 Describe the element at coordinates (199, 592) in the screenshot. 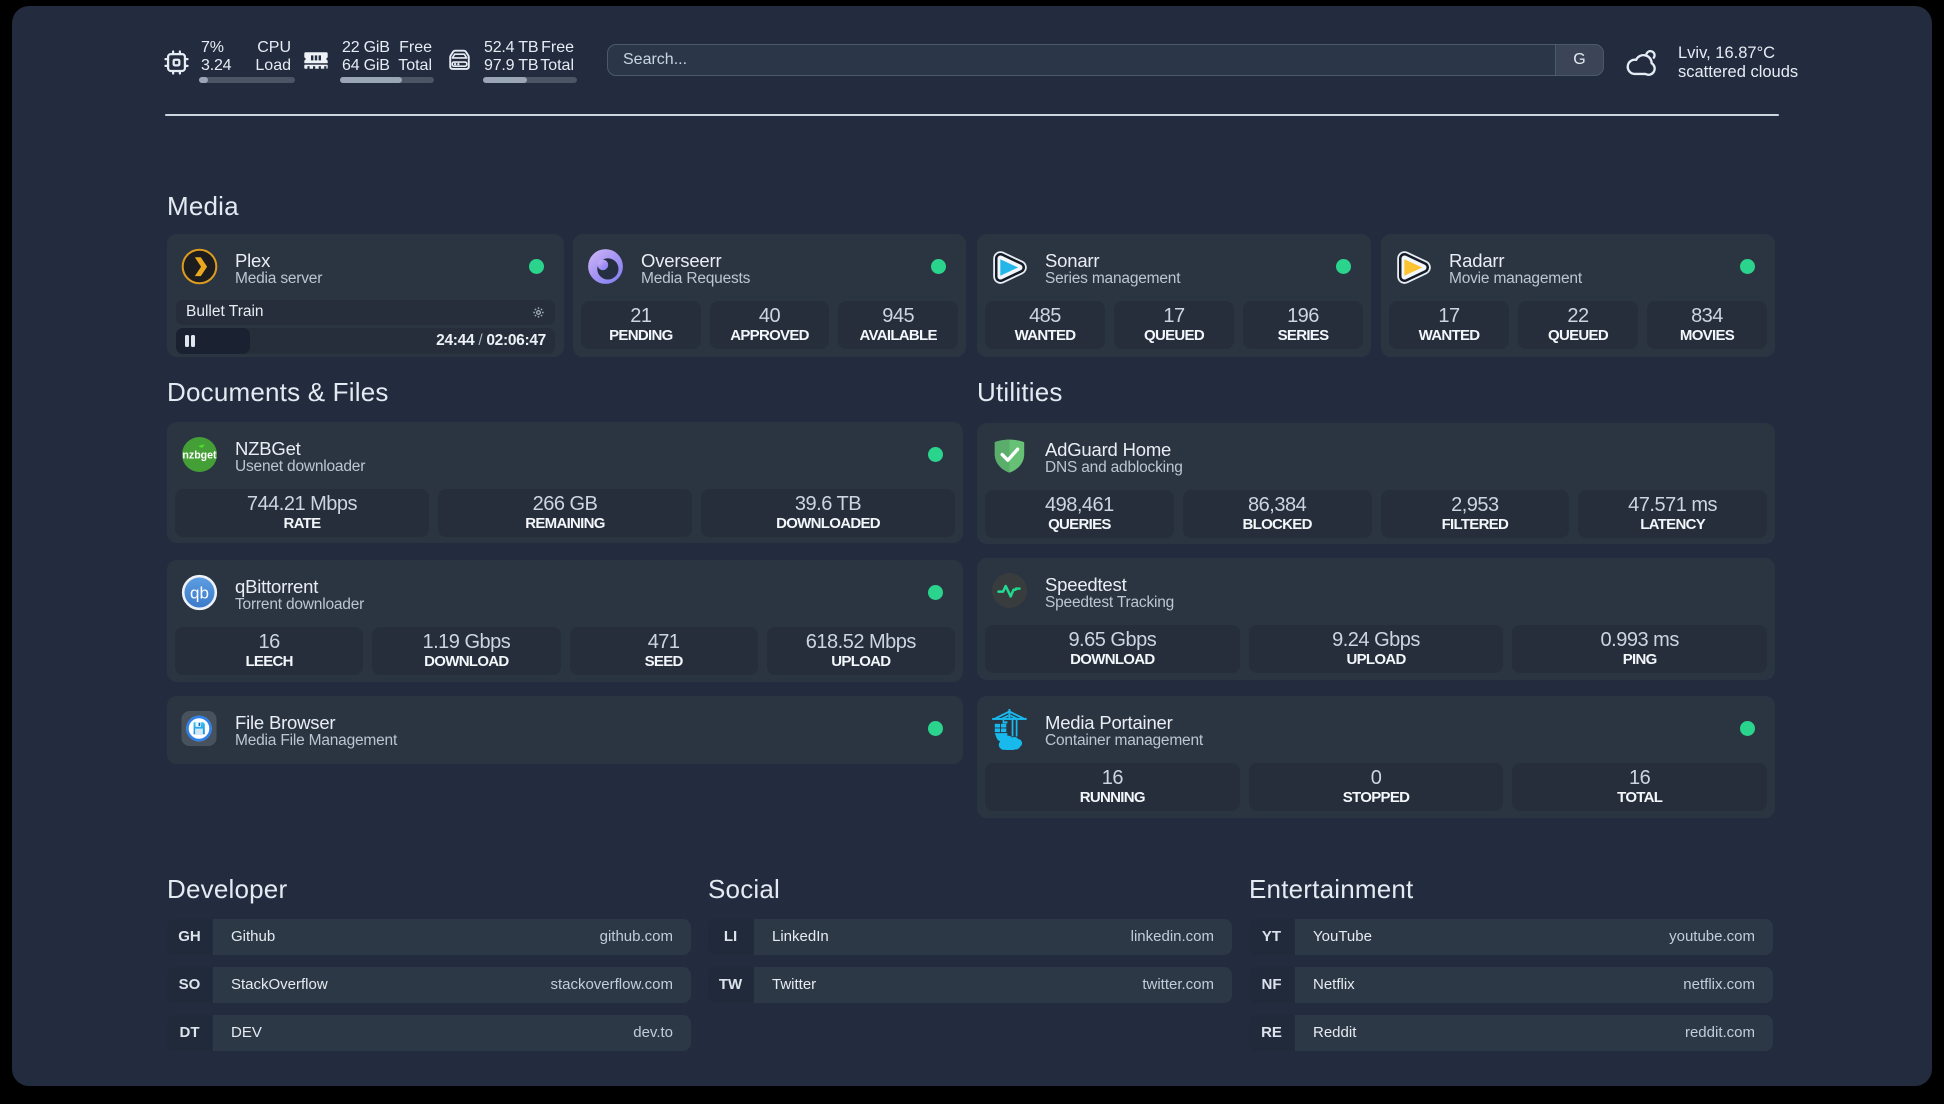

I see `svg-text: qb` at that location.